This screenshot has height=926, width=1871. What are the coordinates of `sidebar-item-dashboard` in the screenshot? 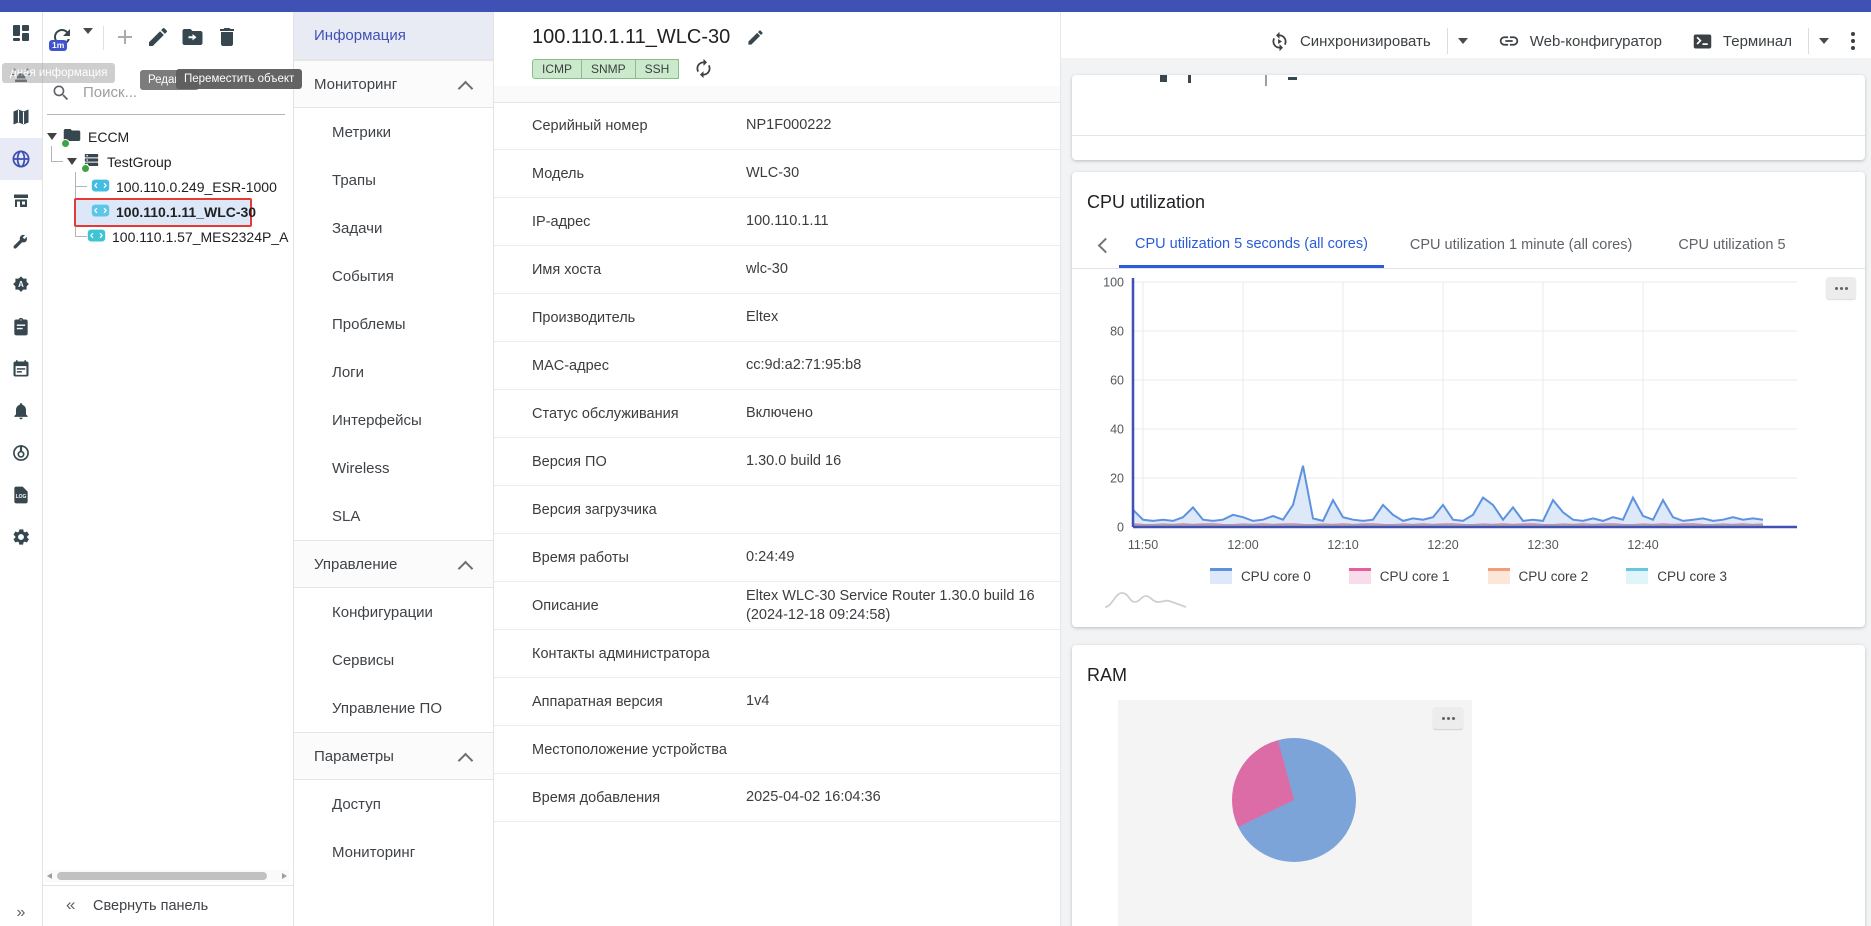 It's located at (21, 33).